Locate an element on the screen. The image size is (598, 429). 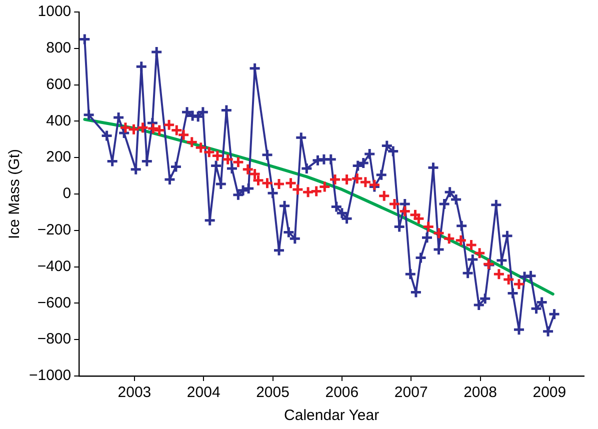
x-tick-label: 2003 is located at coordinates (135, 393).